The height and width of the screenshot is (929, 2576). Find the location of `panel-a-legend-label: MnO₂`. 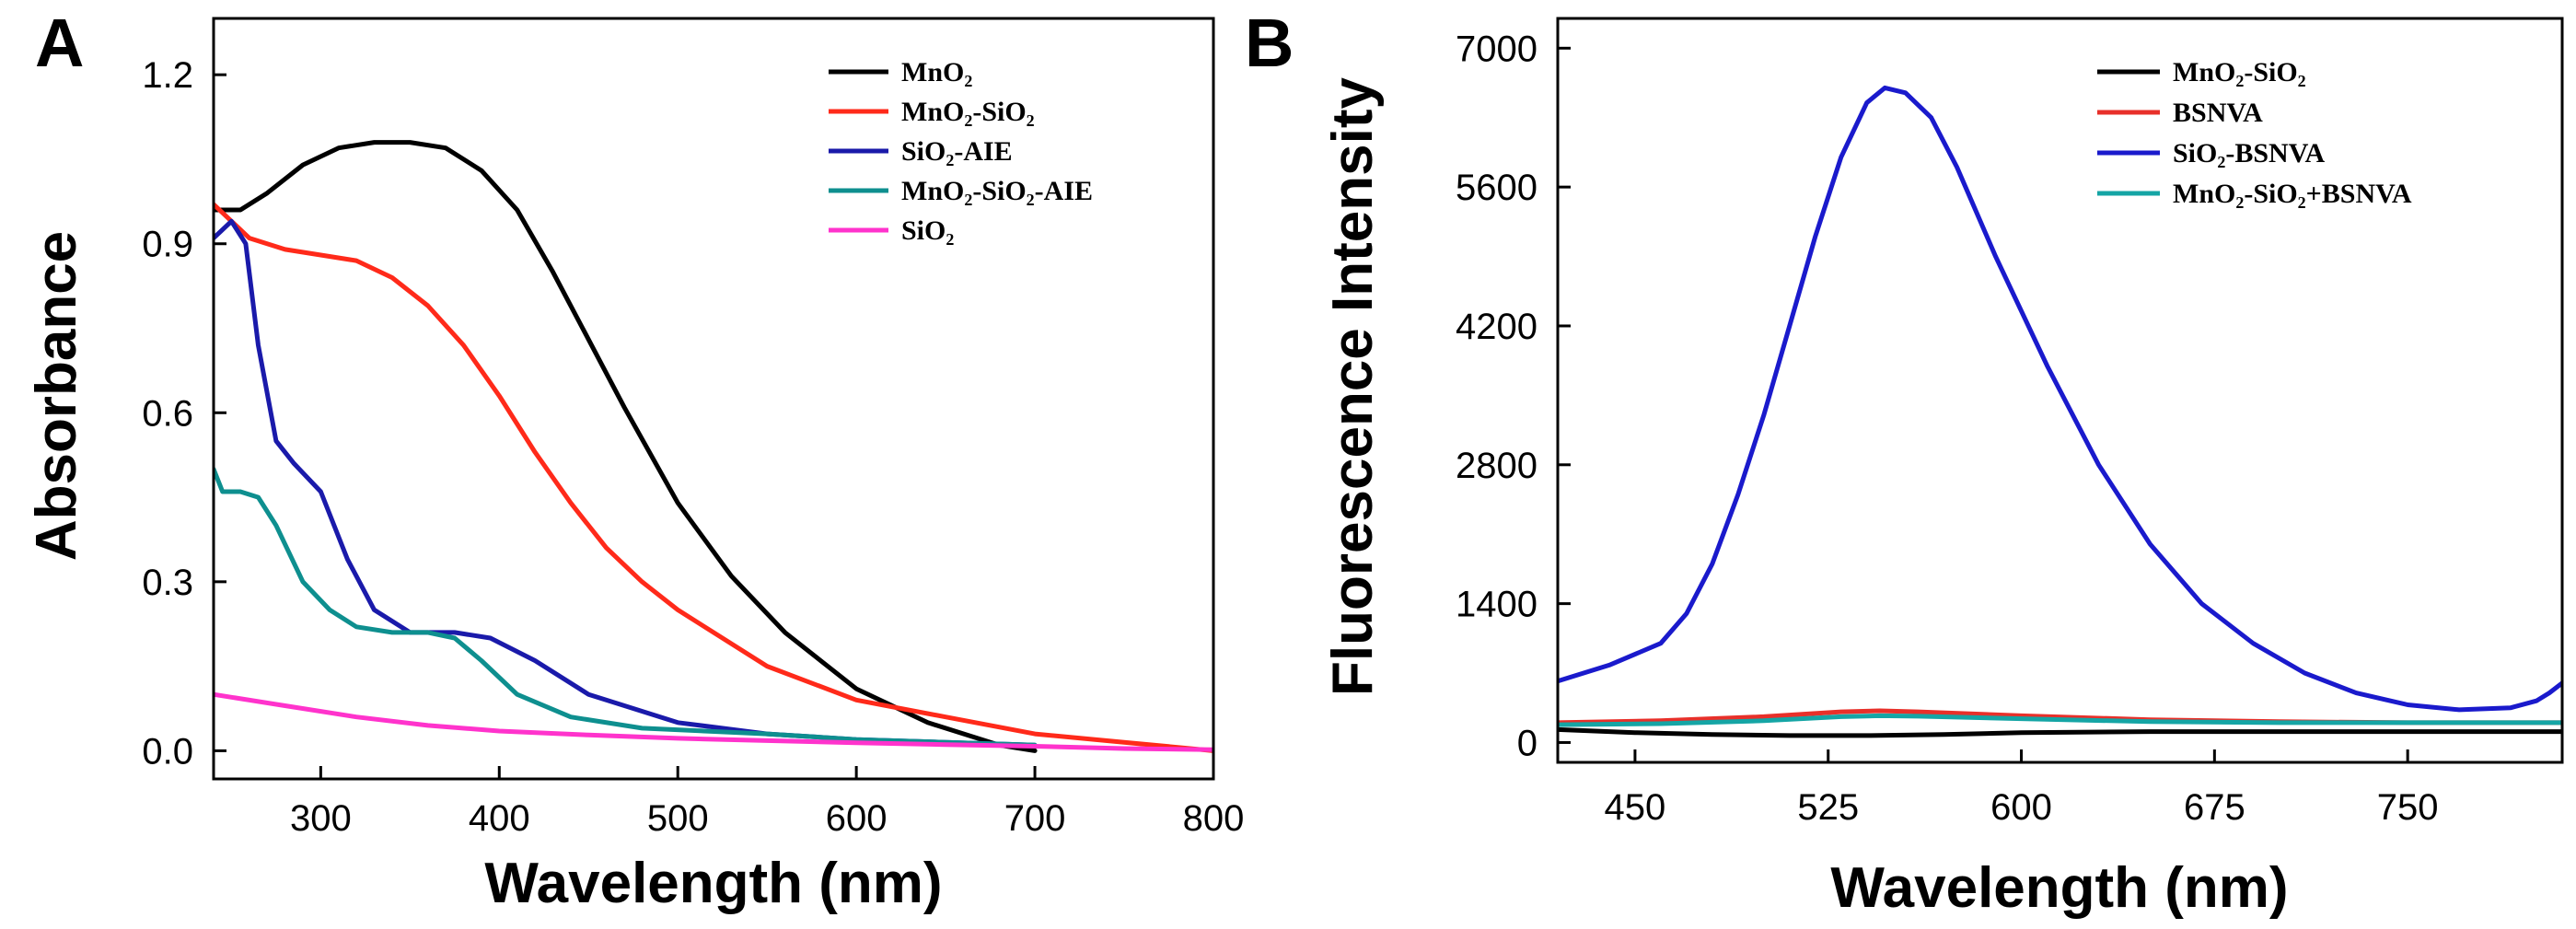

panel-a-legend-label: MnO₂ is located at coordinates (936, 72).